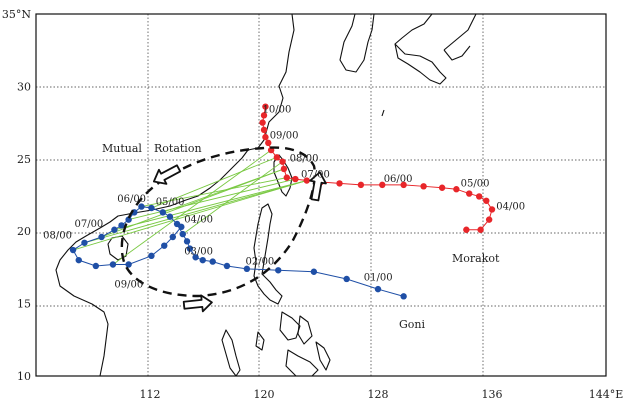  I want to click on lat-tick-label: 30, so click(24, 86).